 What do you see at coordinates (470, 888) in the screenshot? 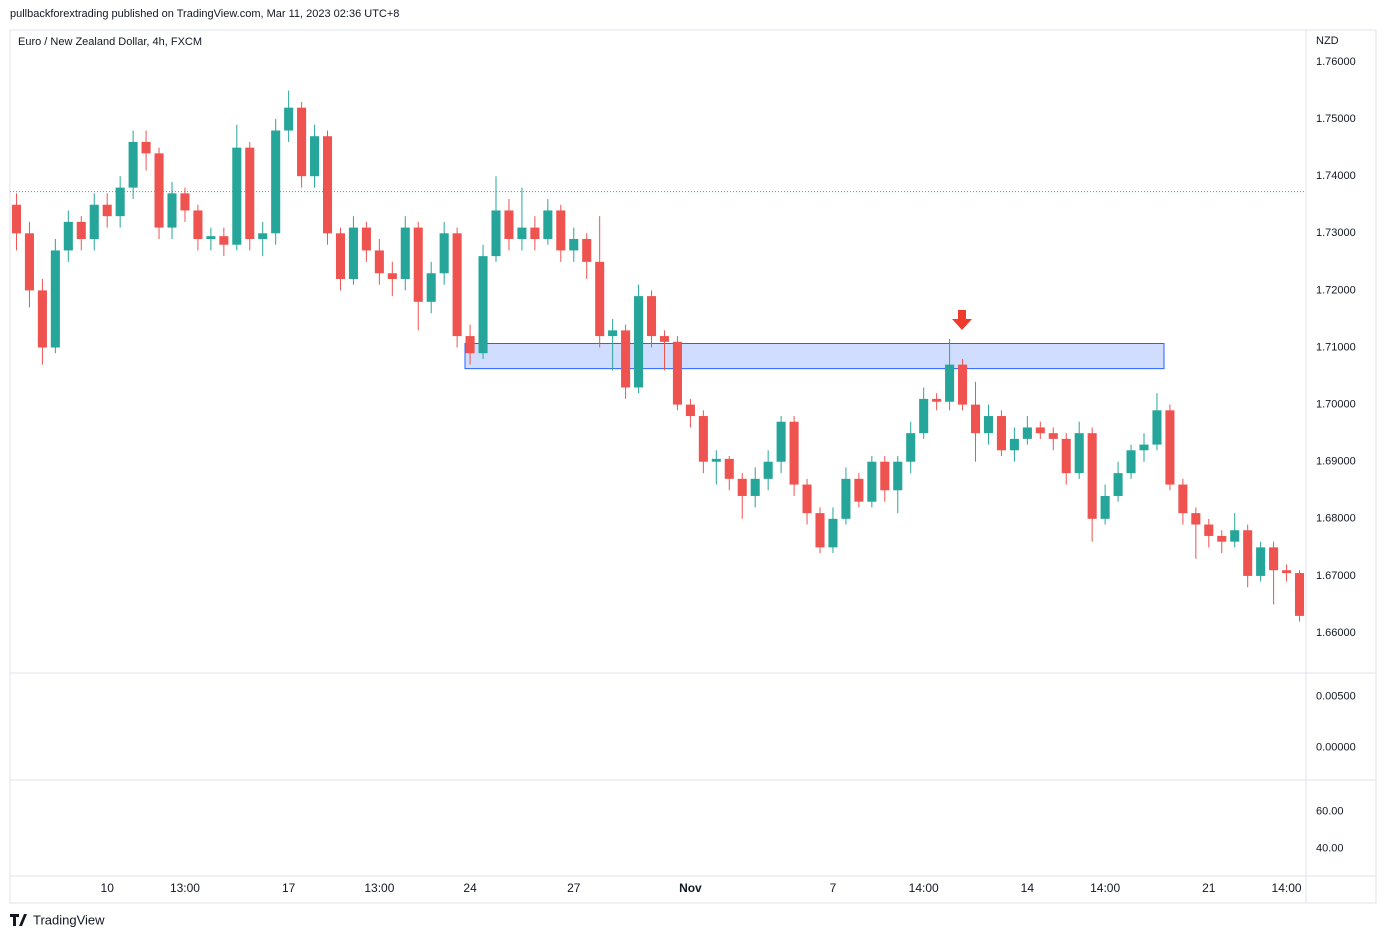
I see `x-tick-label: 24` at bounding box center [470, 888].